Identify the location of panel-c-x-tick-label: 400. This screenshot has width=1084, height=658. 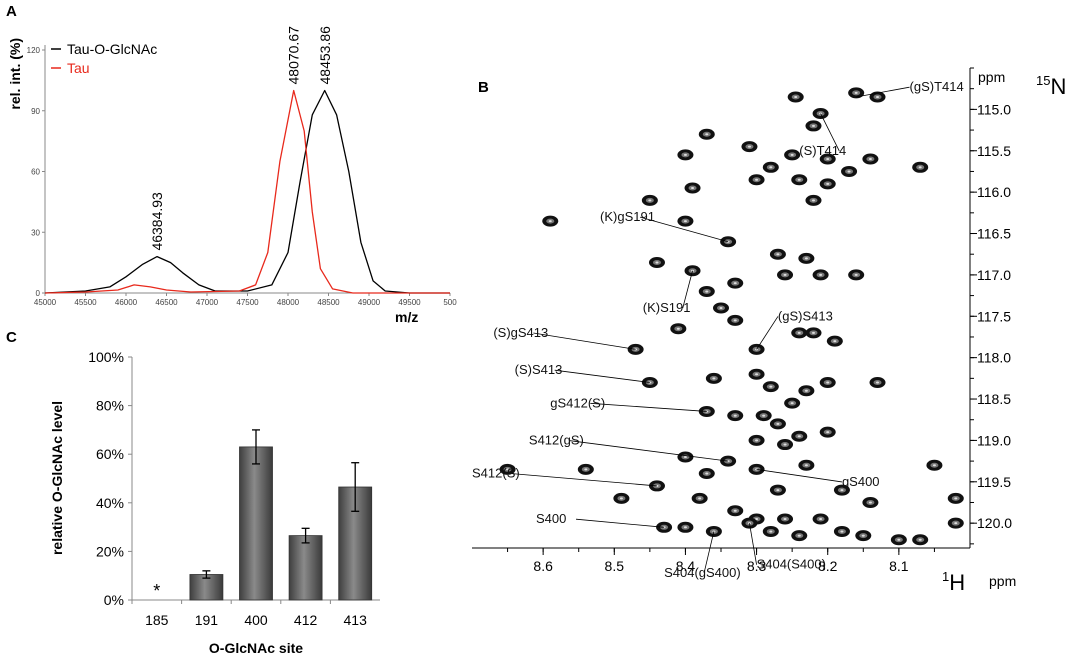
(256, 620).